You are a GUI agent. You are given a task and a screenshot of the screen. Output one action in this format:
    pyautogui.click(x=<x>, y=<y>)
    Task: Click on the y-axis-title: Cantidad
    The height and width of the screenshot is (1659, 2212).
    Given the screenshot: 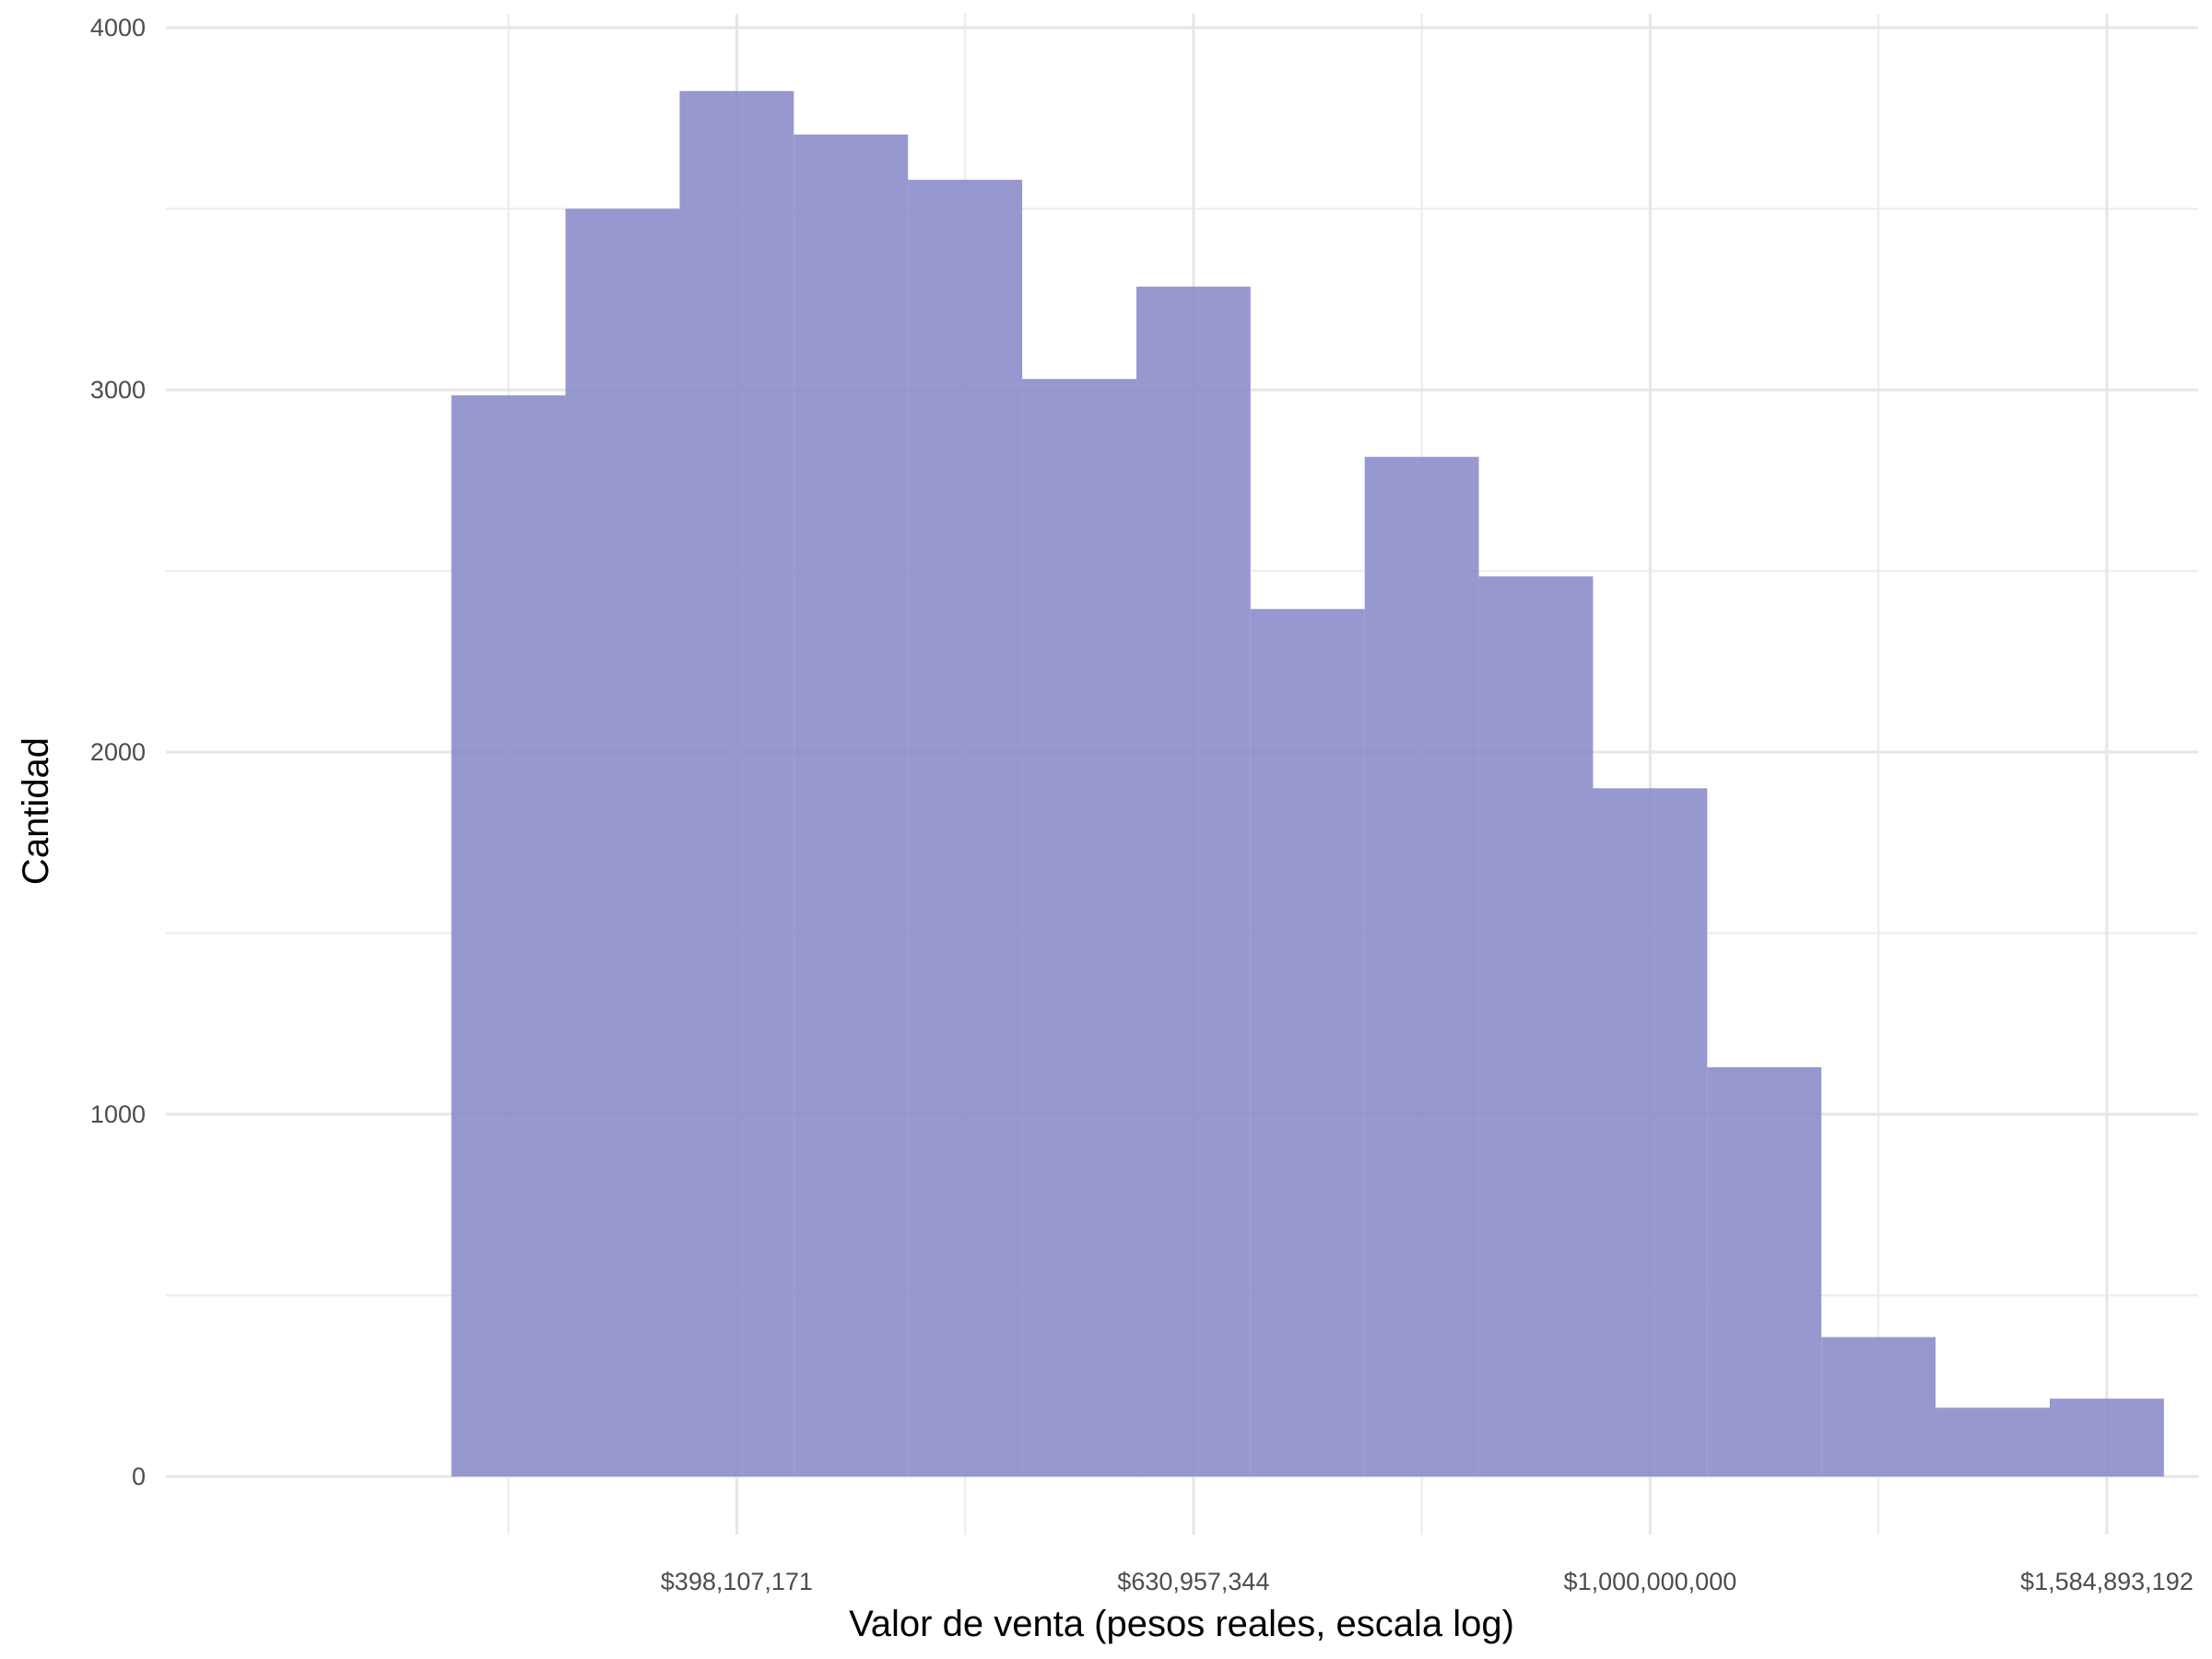 What is the action you would take?
    pyautogui.click(x=36, y=811)
    